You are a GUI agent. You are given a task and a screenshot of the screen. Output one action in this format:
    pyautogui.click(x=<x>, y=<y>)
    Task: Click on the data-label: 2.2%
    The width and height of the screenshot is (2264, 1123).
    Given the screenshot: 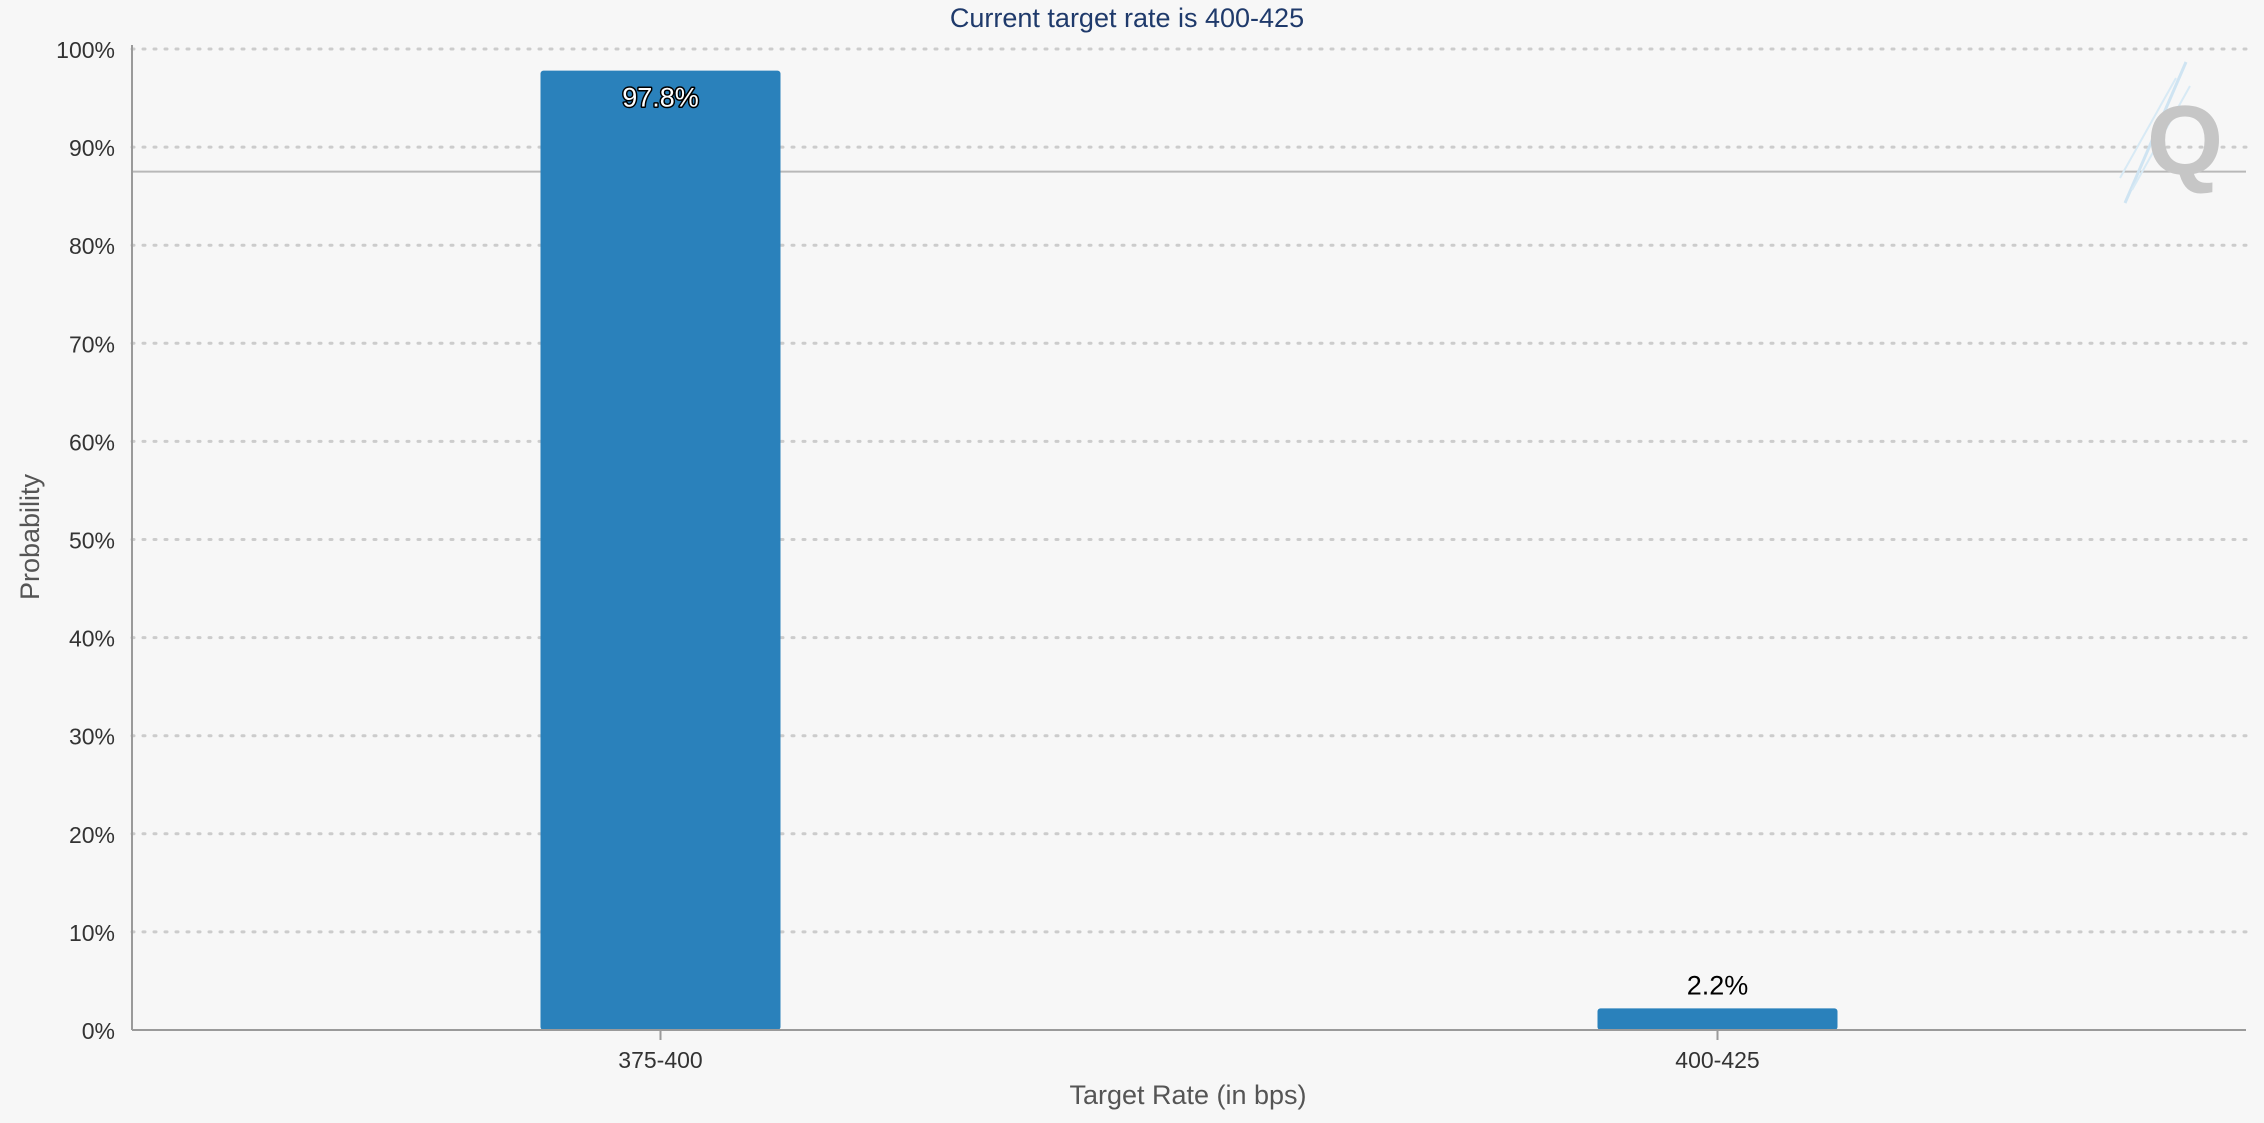 What is the action you would take?
    pyautogui.click(x=1718, y=985)
    